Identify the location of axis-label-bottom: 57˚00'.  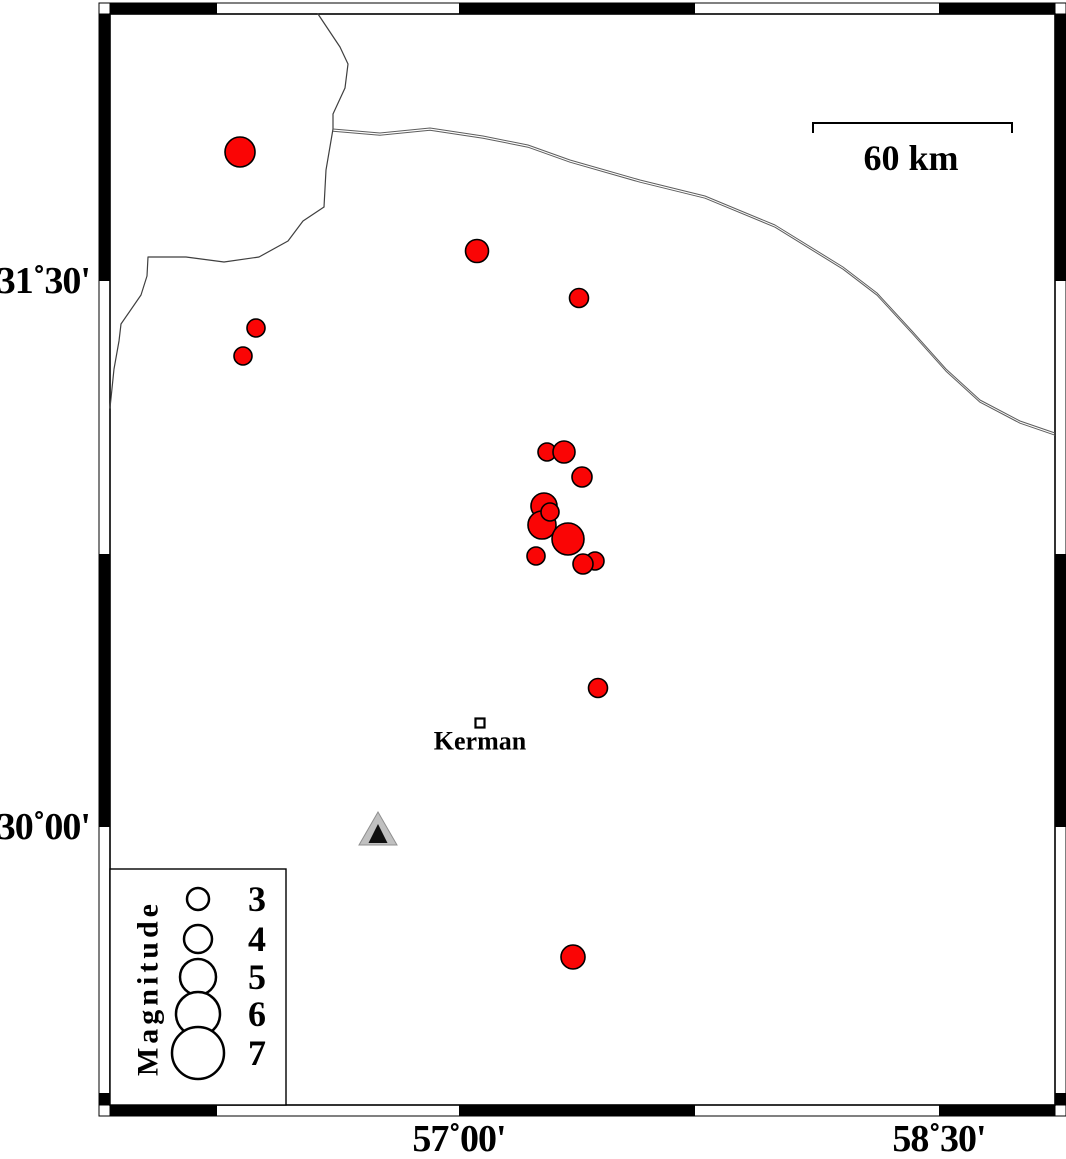
(458, 1136).